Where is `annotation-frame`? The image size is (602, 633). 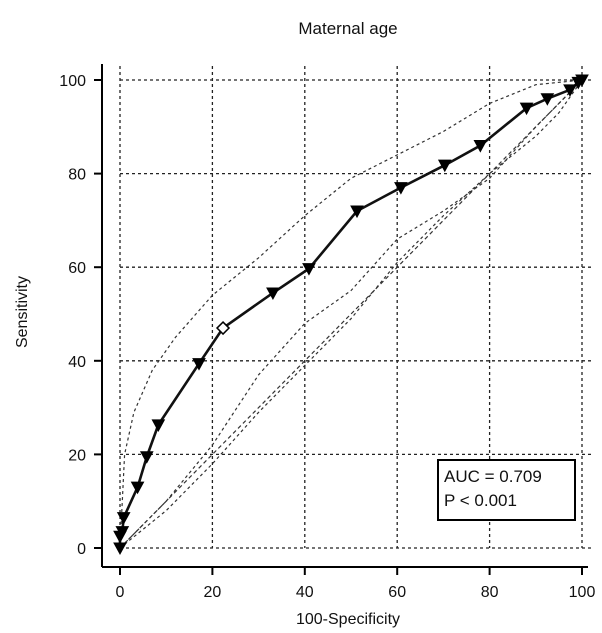 annotation-frame is located at coordinates (506, 490).